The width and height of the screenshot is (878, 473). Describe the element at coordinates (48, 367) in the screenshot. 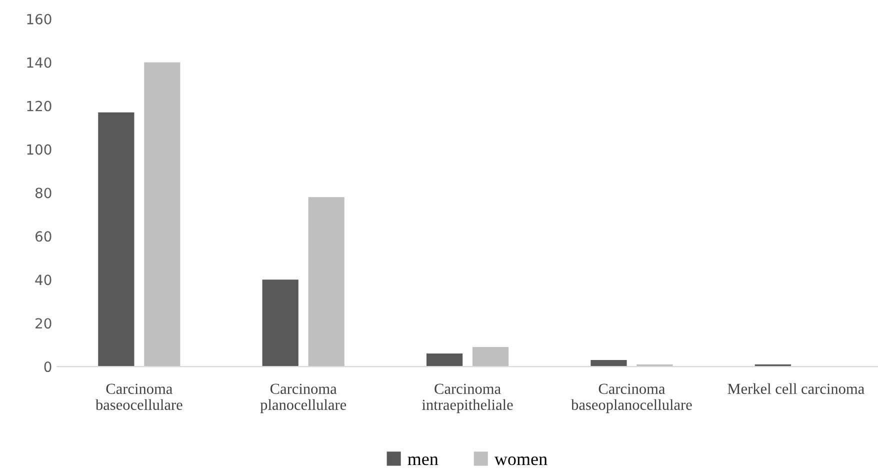

I see `y-tick-label: 0` at that location.